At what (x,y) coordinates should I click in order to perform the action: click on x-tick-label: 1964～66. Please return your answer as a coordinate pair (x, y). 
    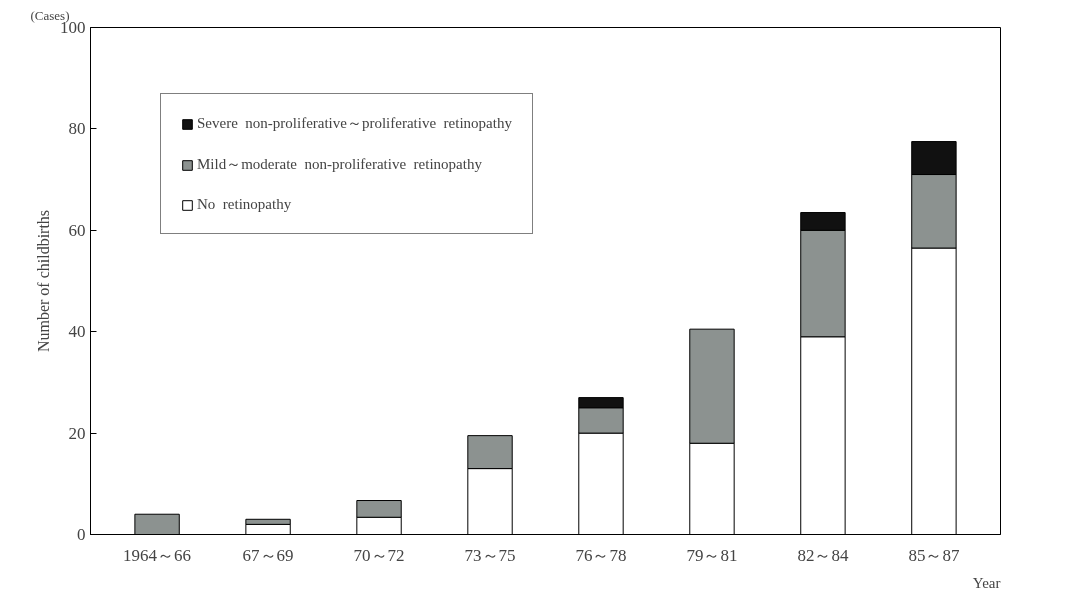
    Looking at the image, I should click on (157, 555).